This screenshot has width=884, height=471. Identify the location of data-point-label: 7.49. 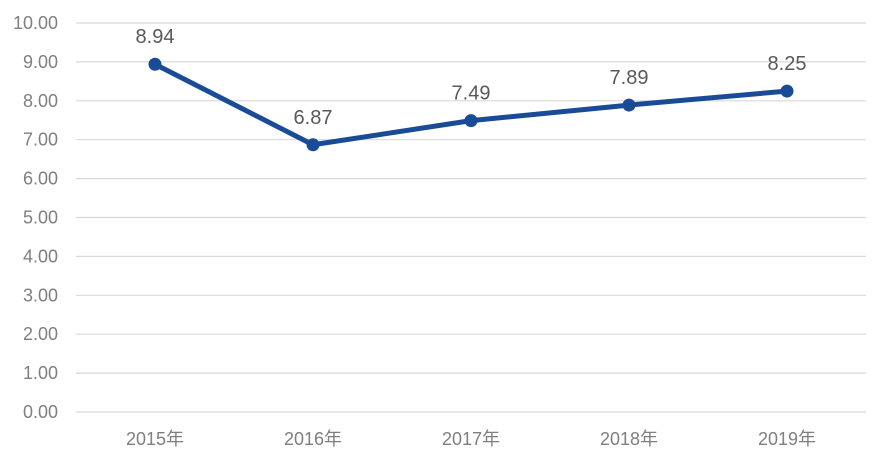
(471, 94).